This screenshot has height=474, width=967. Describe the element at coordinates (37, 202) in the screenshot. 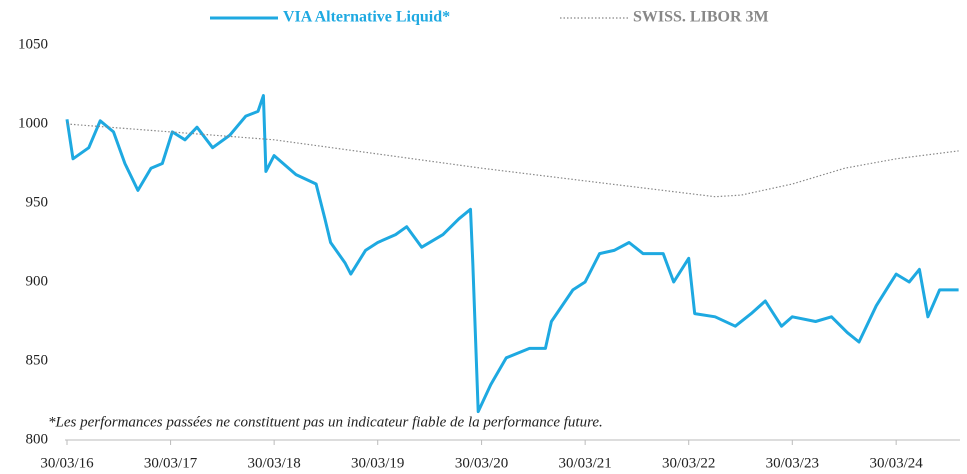

I see `y-tick-label: 950` at that location.